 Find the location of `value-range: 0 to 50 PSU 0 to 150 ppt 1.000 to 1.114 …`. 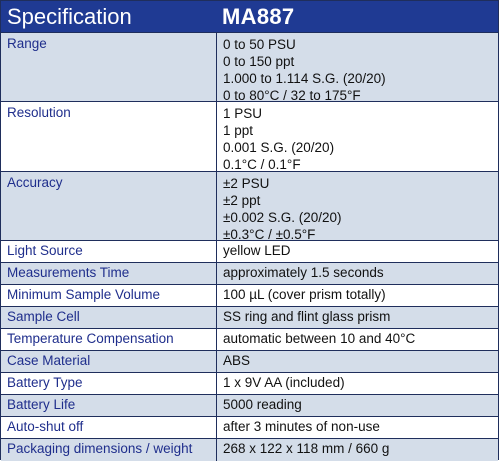

value-range: 0 to 50 PSU 0 to 150 ppt 1.000 to 1.114 … is located at coordinates (357, 66).